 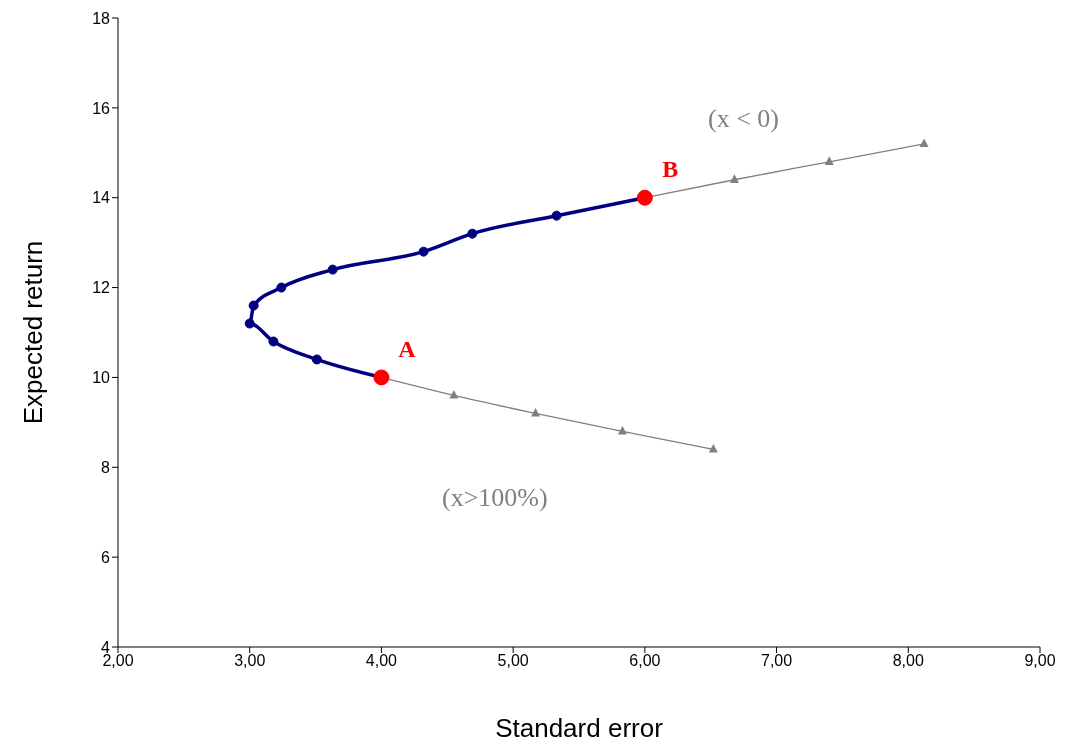 What do you see at coordinates (381, 661) in the screenshot?
I see `x-tick-label: 4,00` at bounding box center [381, 661].